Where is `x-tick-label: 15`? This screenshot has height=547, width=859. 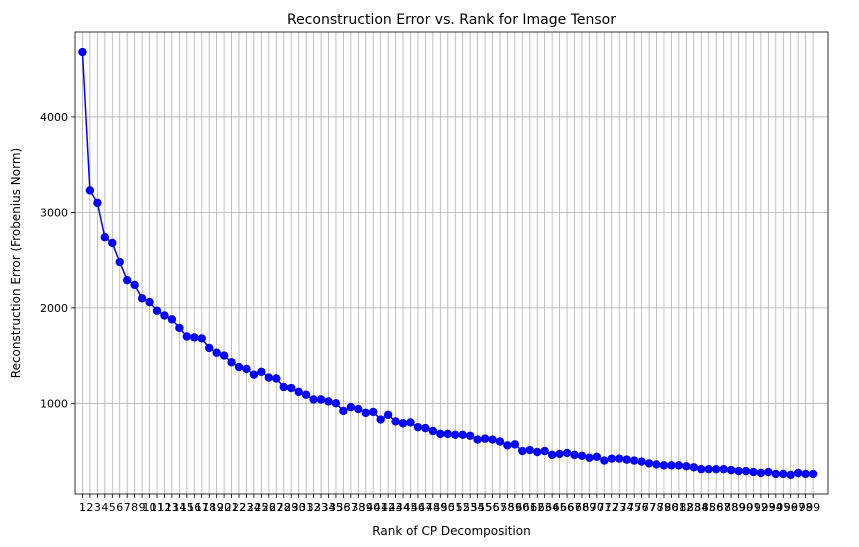 x-tick-label: 15 is located at coordinates (187, 507).